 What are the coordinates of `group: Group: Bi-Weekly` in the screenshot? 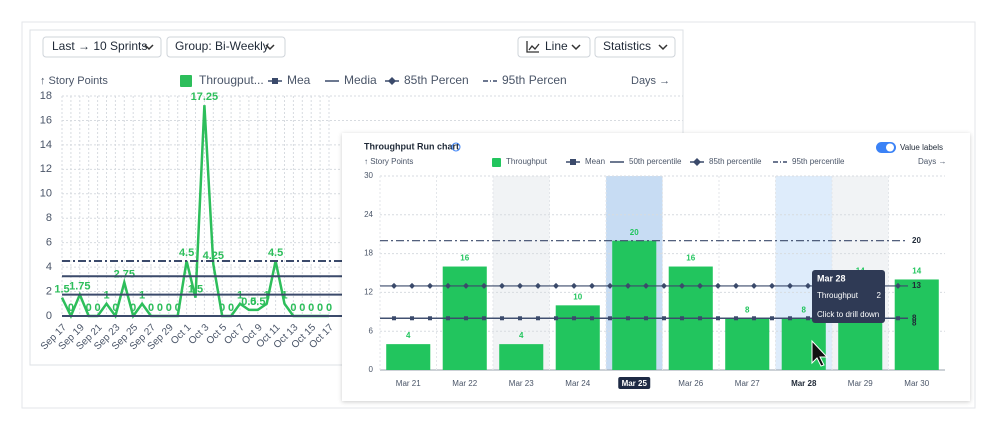 It's located at (222, 46).